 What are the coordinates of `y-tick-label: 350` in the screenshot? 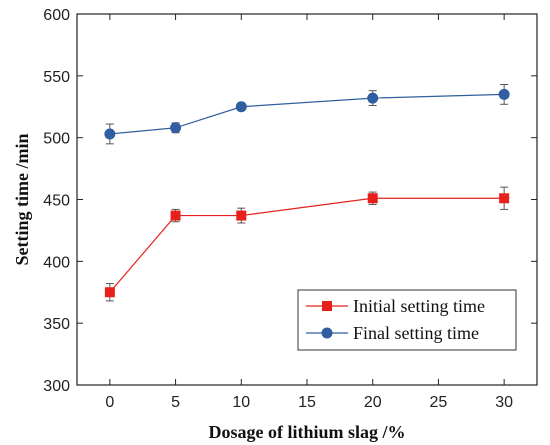 It's located at (56, 324).